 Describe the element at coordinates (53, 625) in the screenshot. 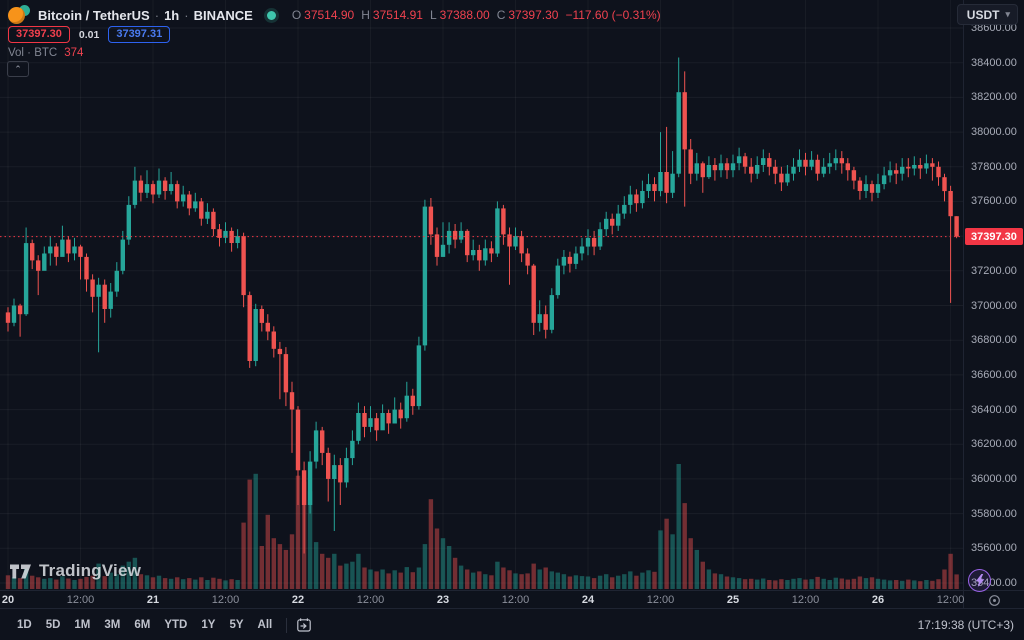

I see `range-button-5d: 5D` at that location.